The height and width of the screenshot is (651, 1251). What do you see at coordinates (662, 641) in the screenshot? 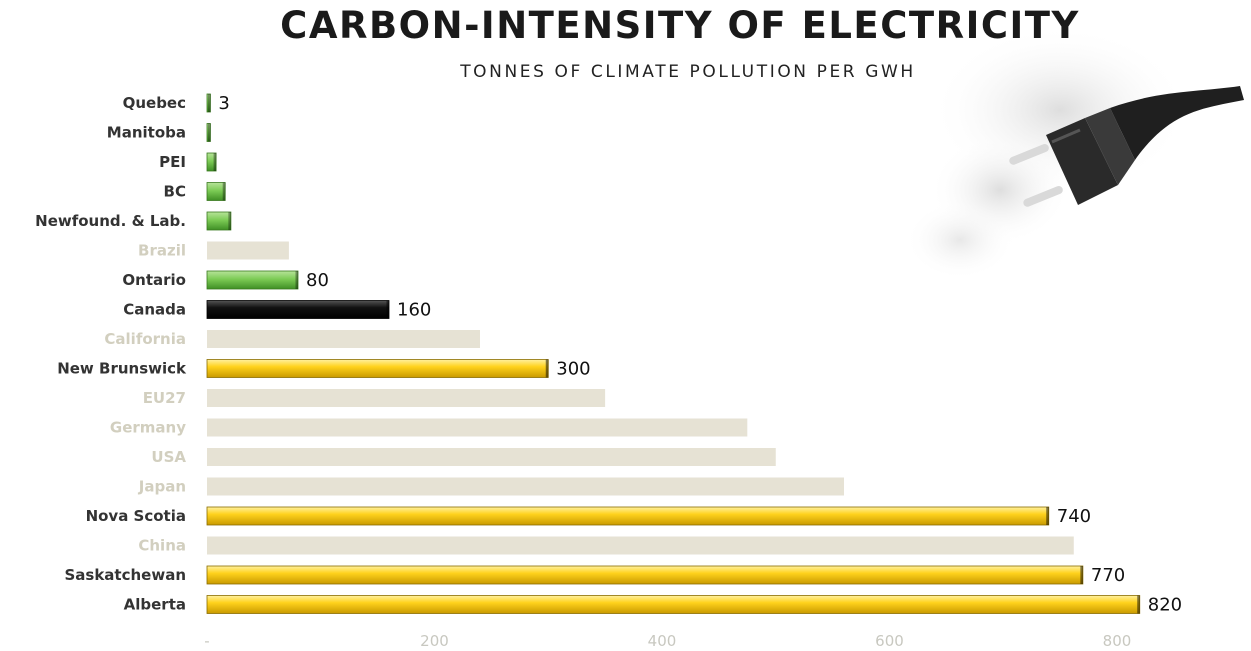
I see `x-tick-label: 400` at bounding box center [662, 641].